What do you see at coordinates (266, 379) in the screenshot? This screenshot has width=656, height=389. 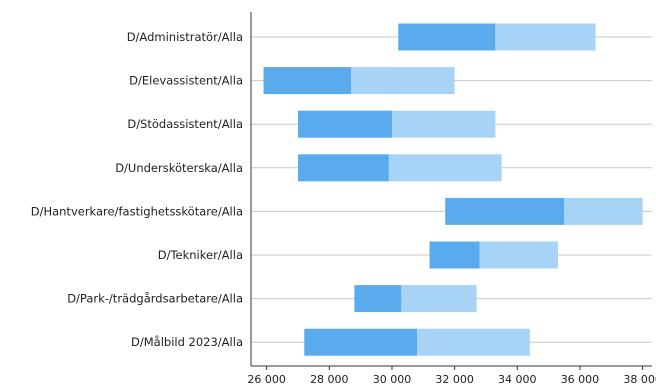 I see `x-tick-label: 26 000` at bounding box center [266, 379].